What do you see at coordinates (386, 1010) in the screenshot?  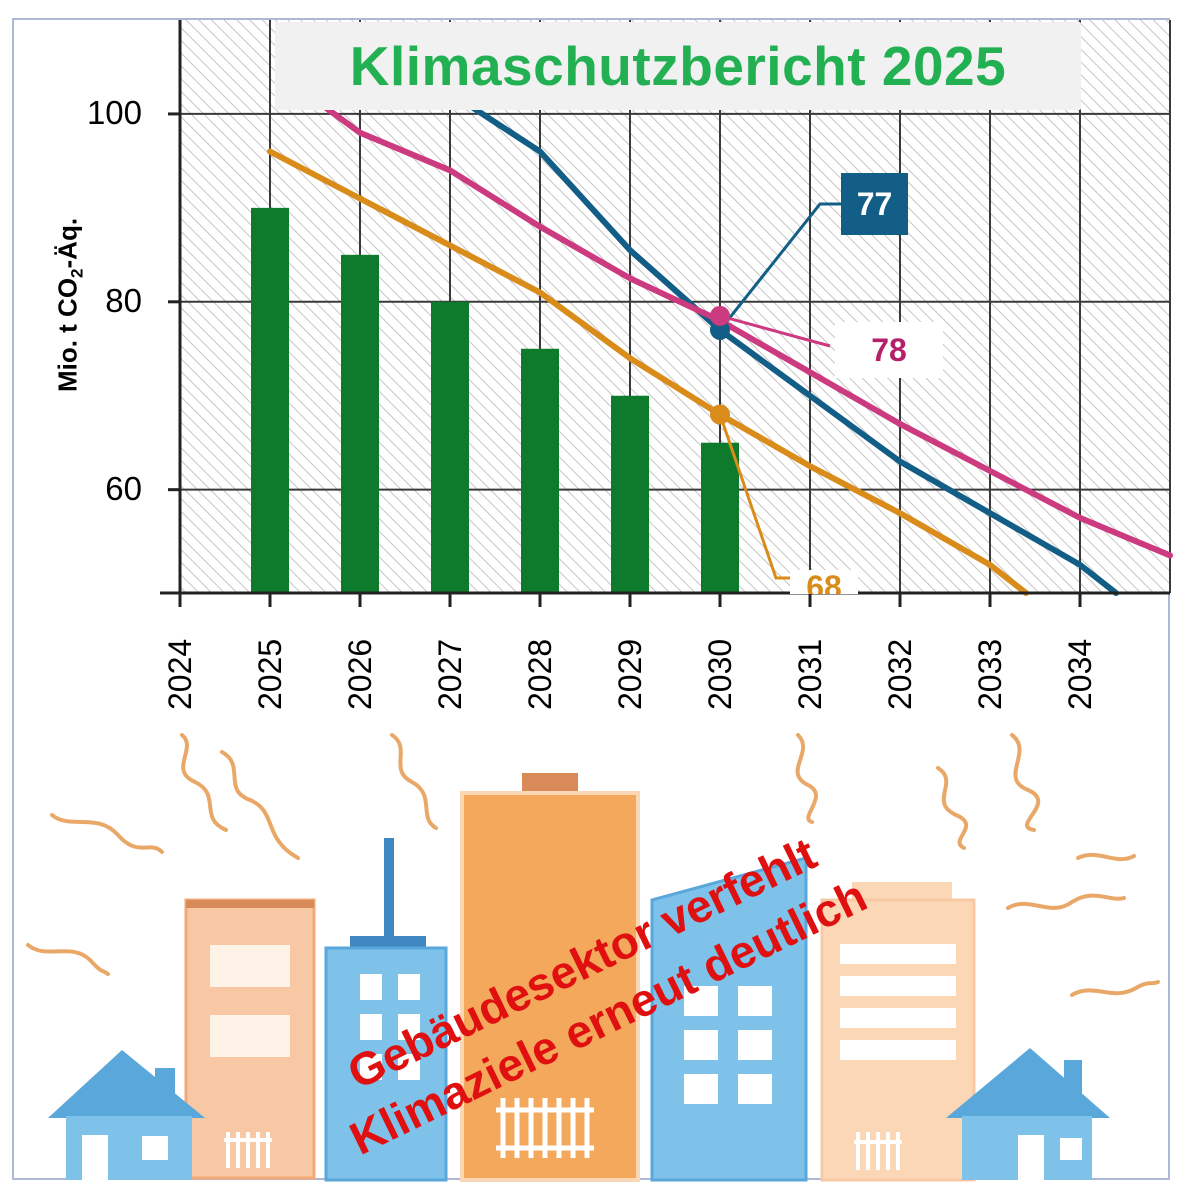 I see `blue-tower` at bounding box center [386, 1010].